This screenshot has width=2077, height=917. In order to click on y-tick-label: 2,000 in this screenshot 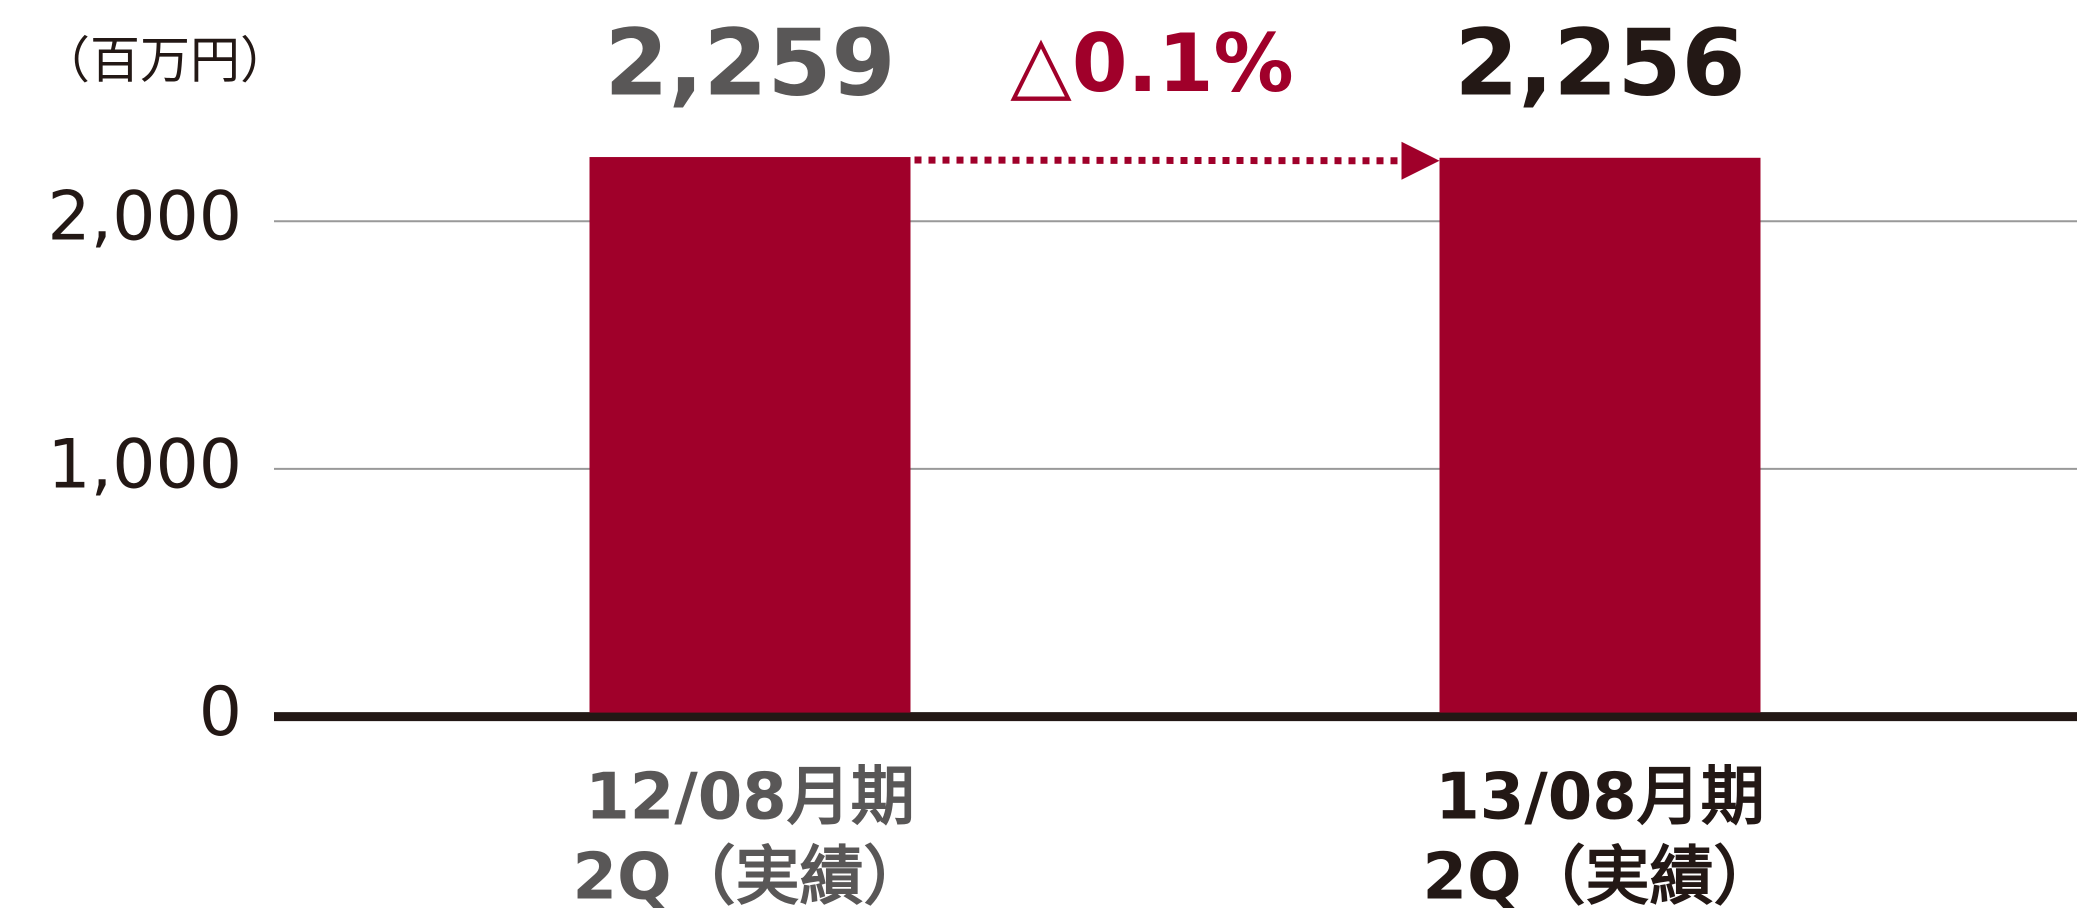, I will do `click(144, 217)`.